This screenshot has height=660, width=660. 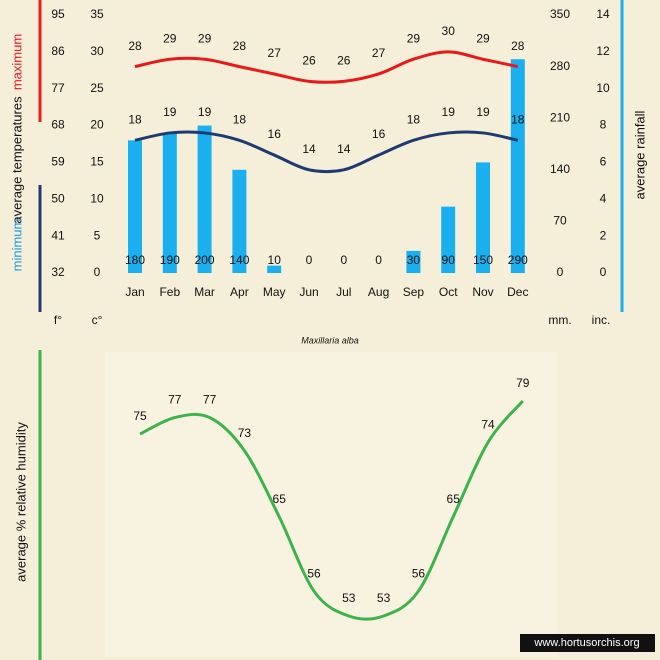 I want to click on tick-label: 140, so click(x=560, y=169).